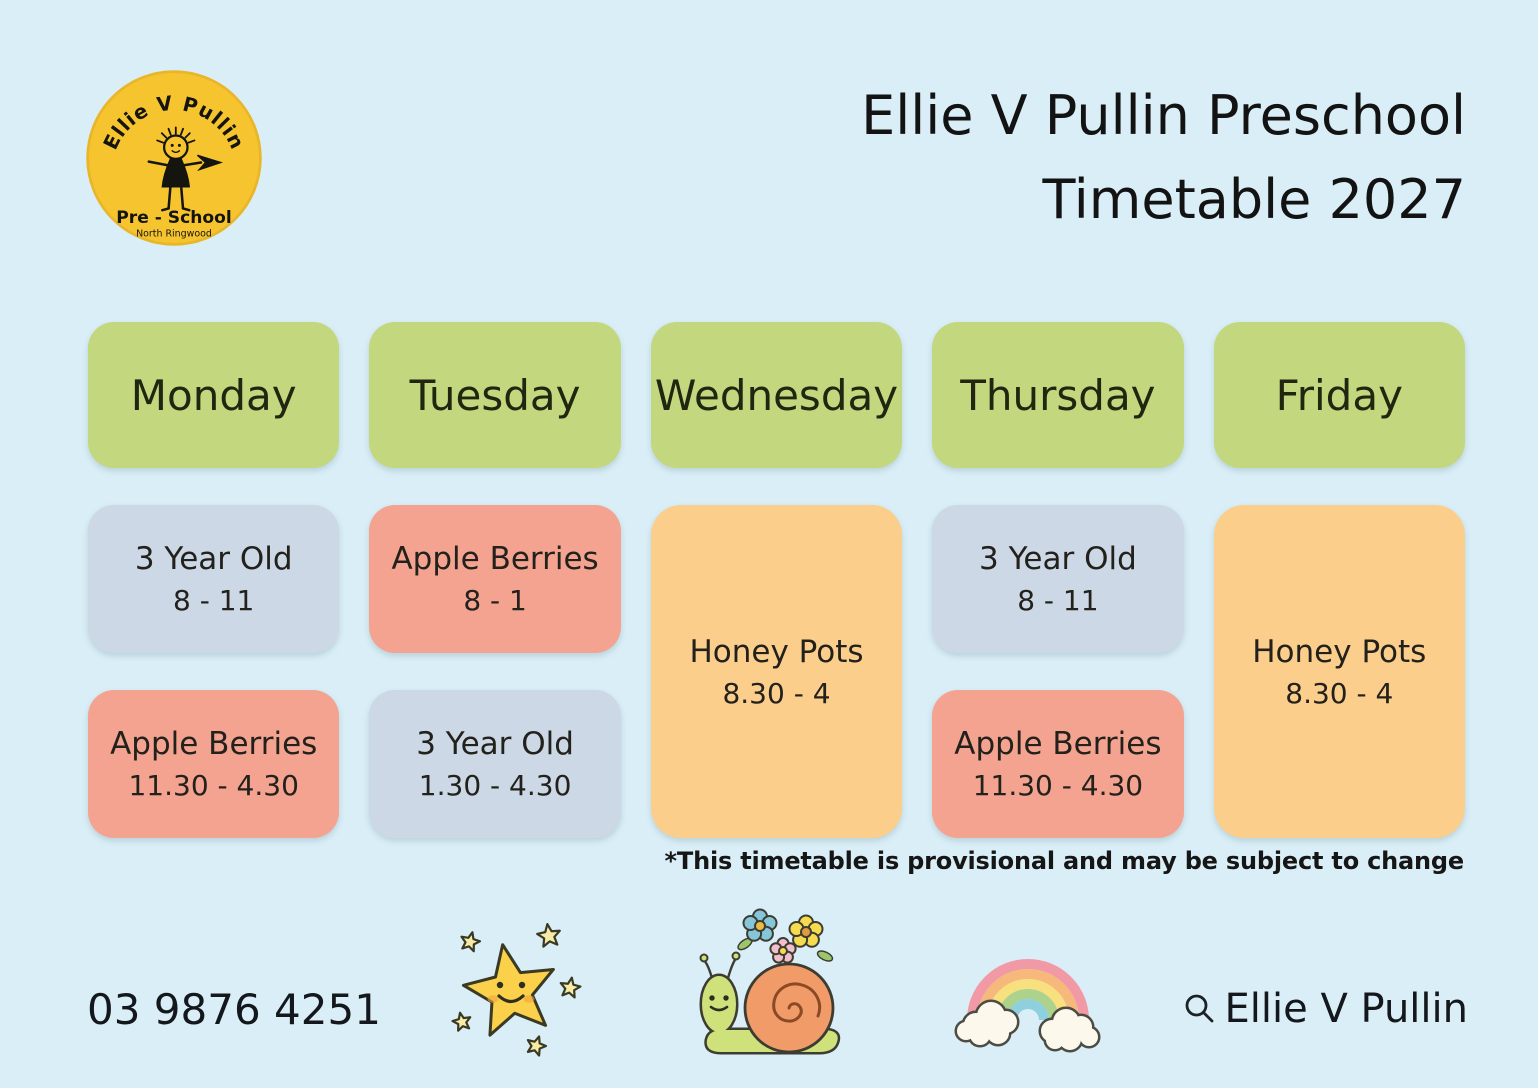  Describe the element at coordinates (1058, 764) in the screenshot. I see `schedule-cell-thursday-pm: Apple Berries 11.30 - 4.30` at that location.